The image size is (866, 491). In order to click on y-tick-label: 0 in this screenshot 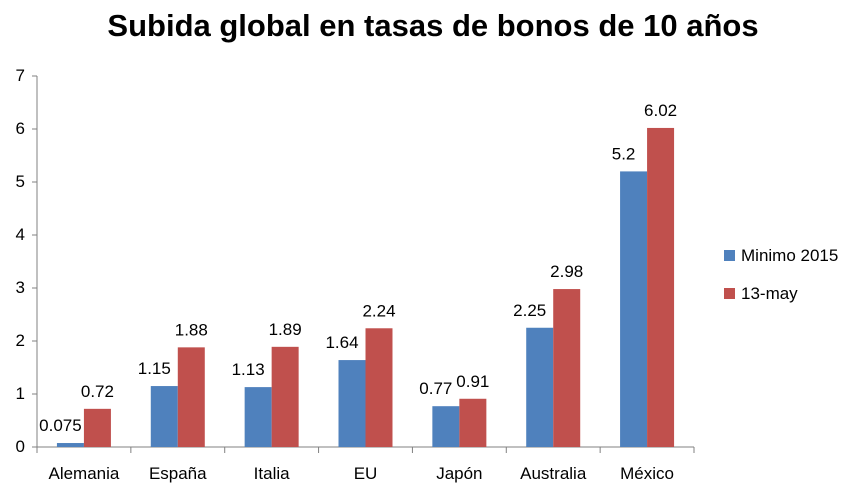, I will do `click(20, 446)`.